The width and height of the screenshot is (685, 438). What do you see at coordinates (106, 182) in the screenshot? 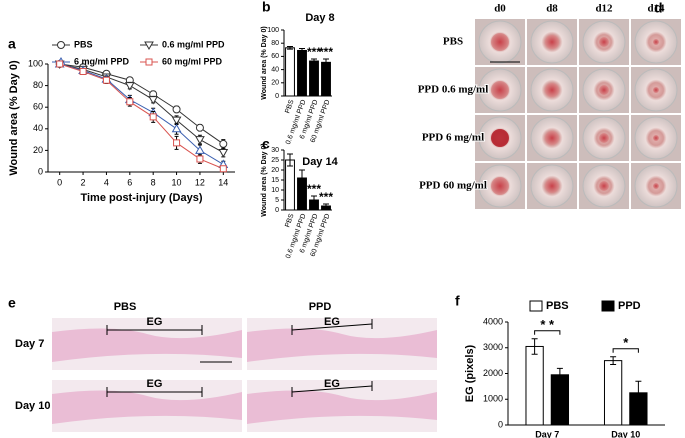
I see `x-tick-label: 4` at bounding box center [106, 182].